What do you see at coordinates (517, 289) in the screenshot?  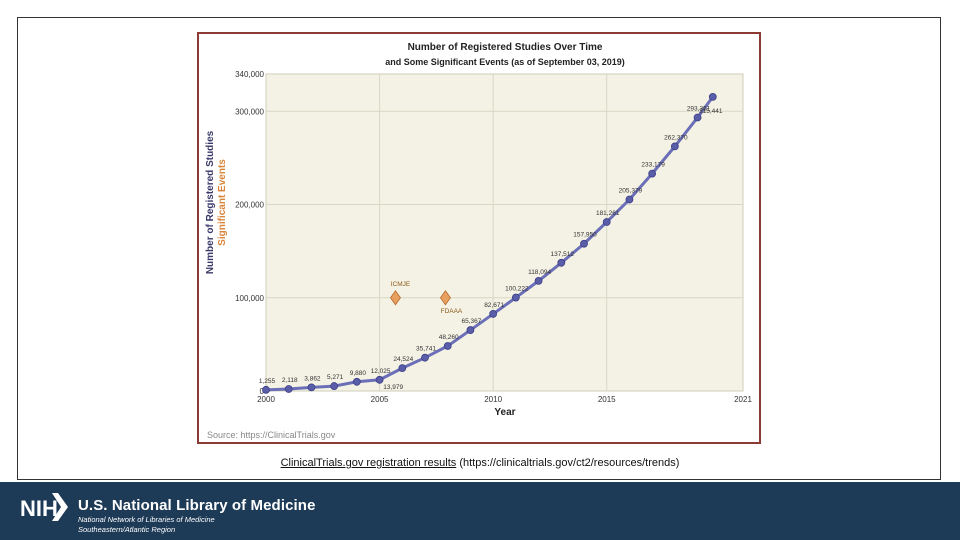 I see `data-label: 100,222` at bounding box center [517, 289].